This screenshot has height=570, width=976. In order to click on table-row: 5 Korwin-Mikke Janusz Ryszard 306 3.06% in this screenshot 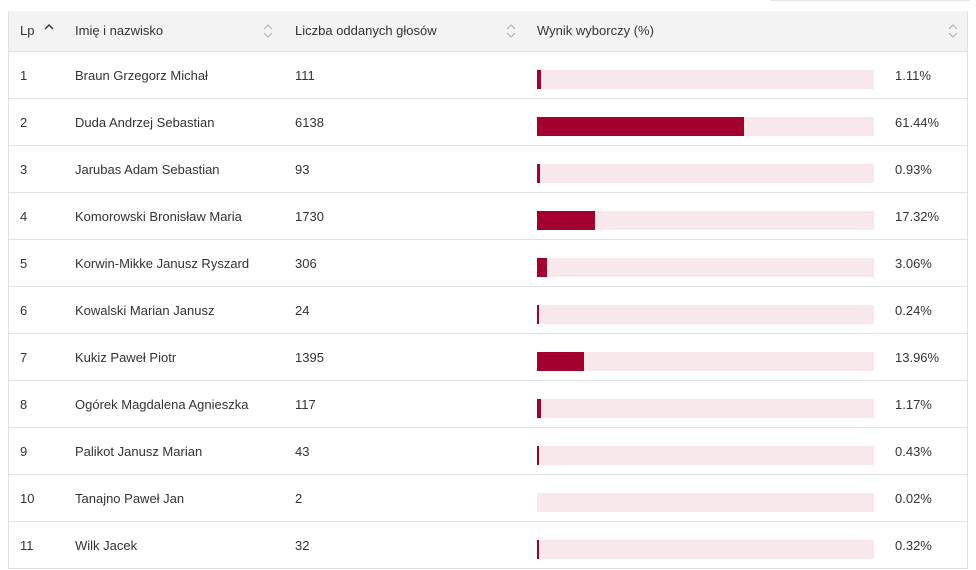, I will do `click(488, 263)`.